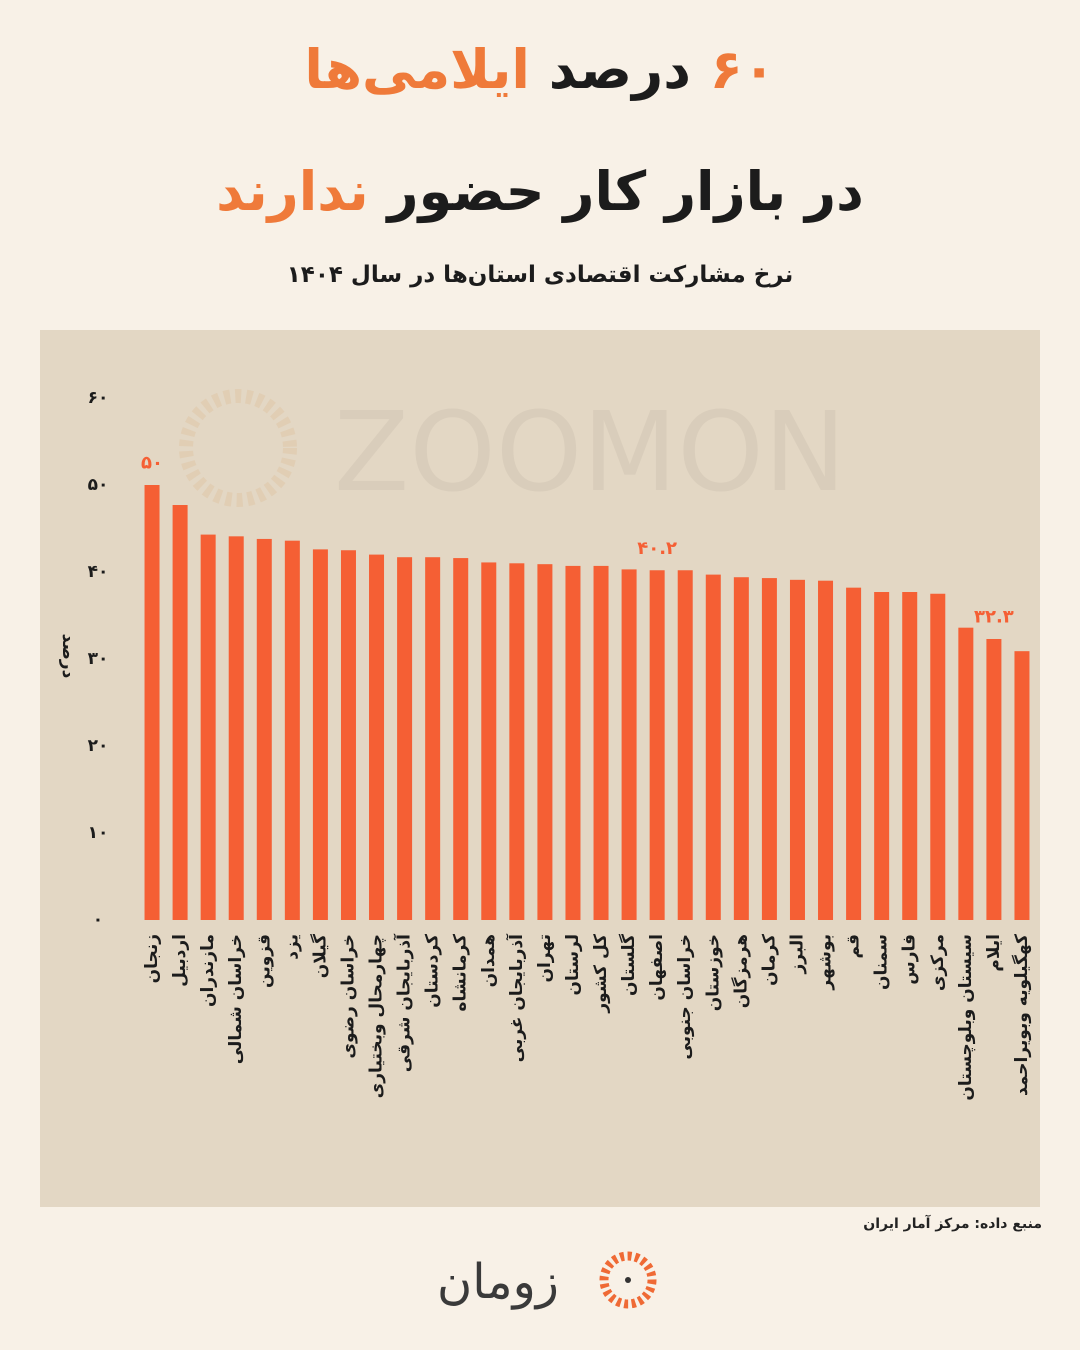  I want to click on y-tick-label: ۴۰, so click(98, 572).